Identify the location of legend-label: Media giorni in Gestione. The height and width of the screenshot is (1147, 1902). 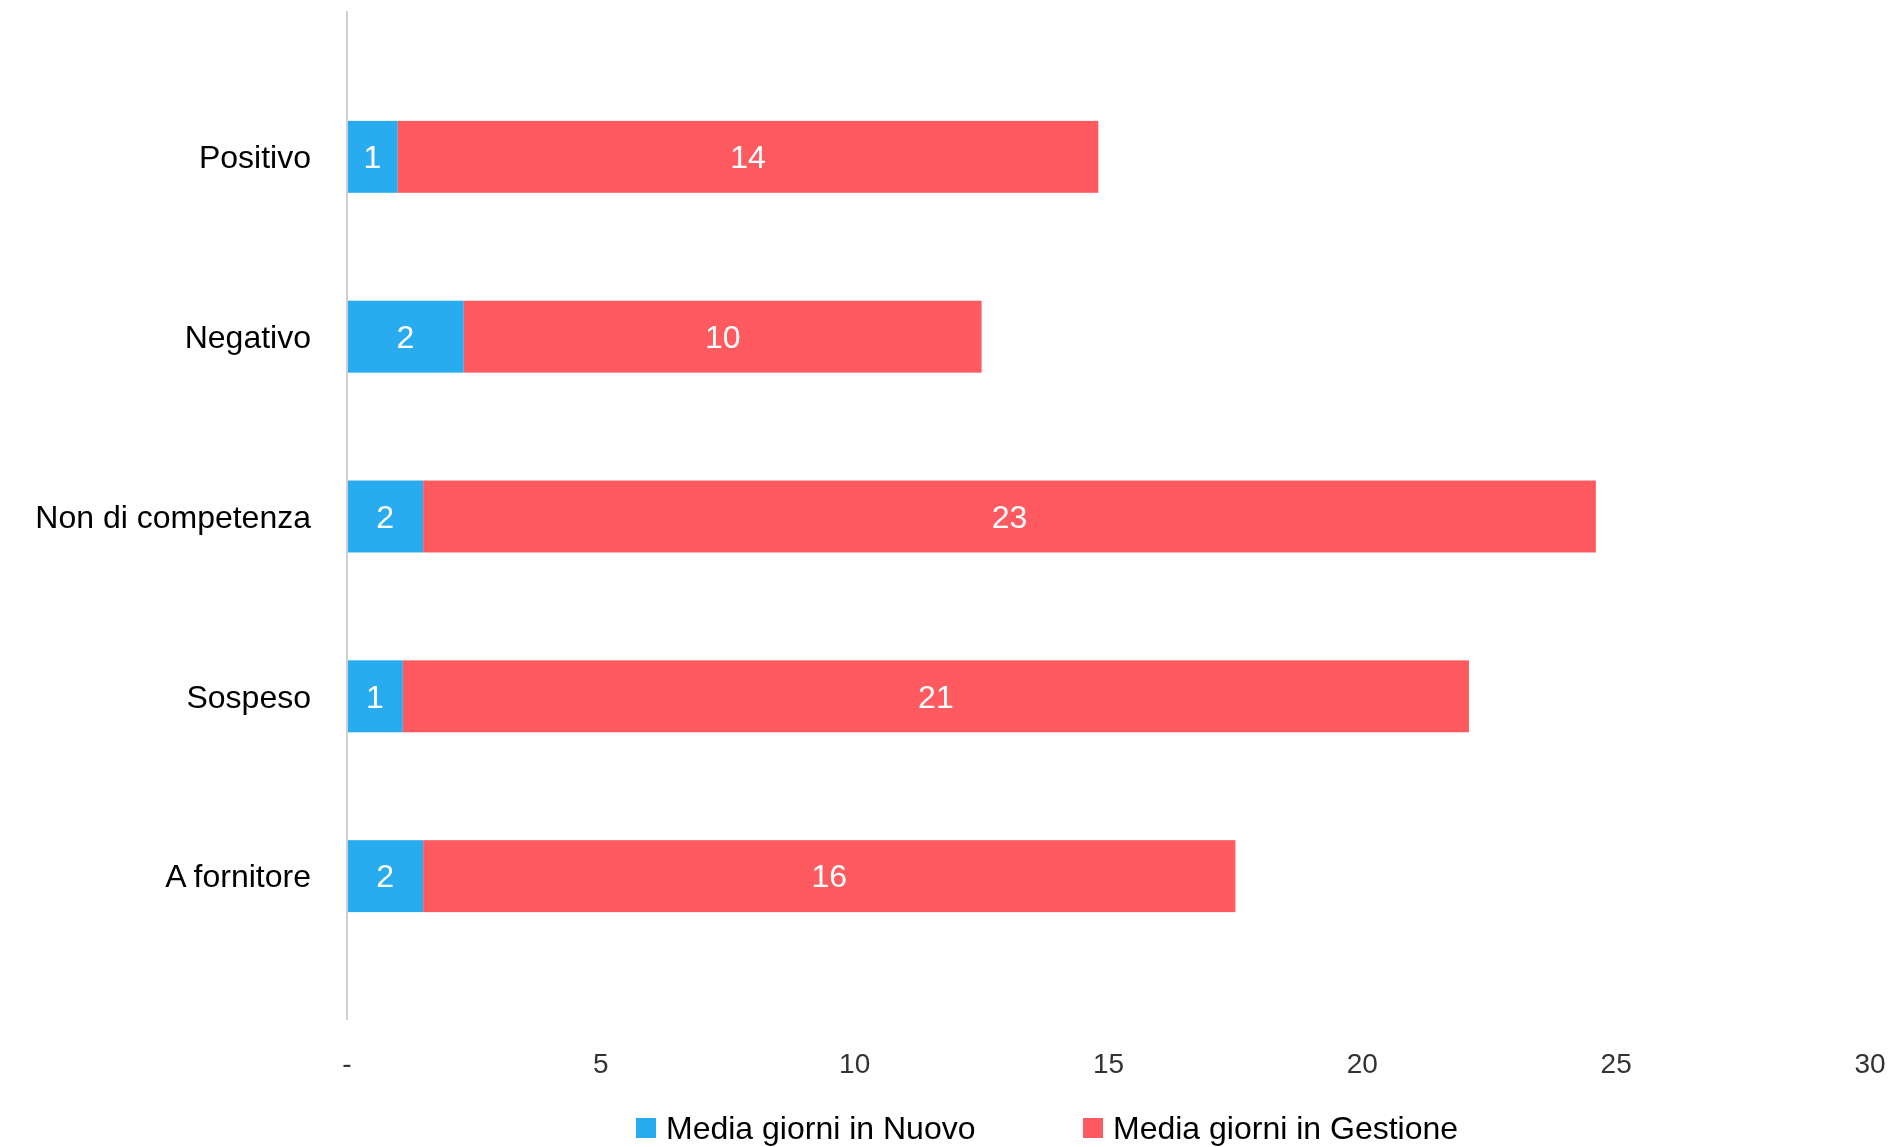
(1286, 1128).